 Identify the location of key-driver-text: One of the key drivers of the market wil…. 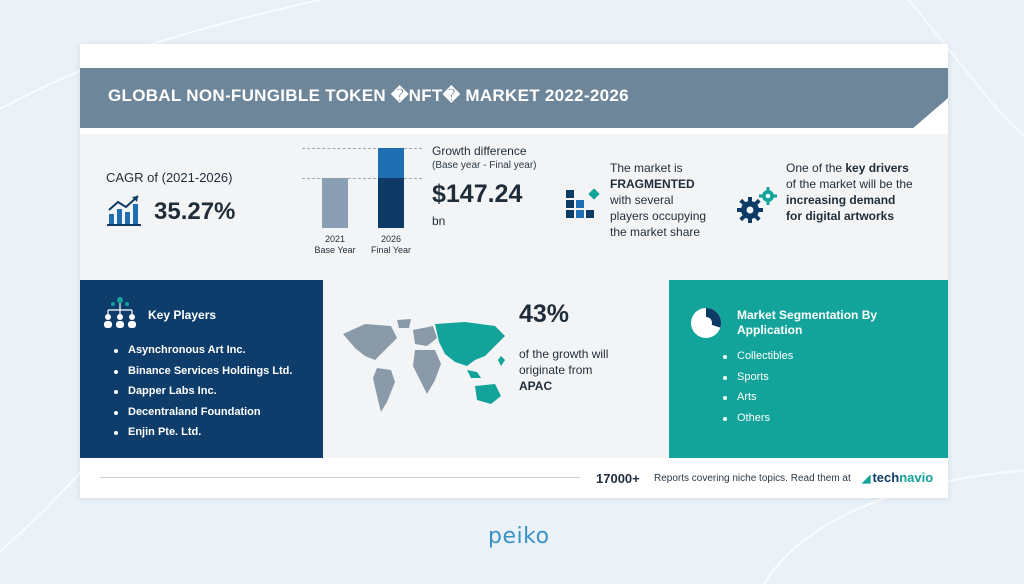
(866, 192).